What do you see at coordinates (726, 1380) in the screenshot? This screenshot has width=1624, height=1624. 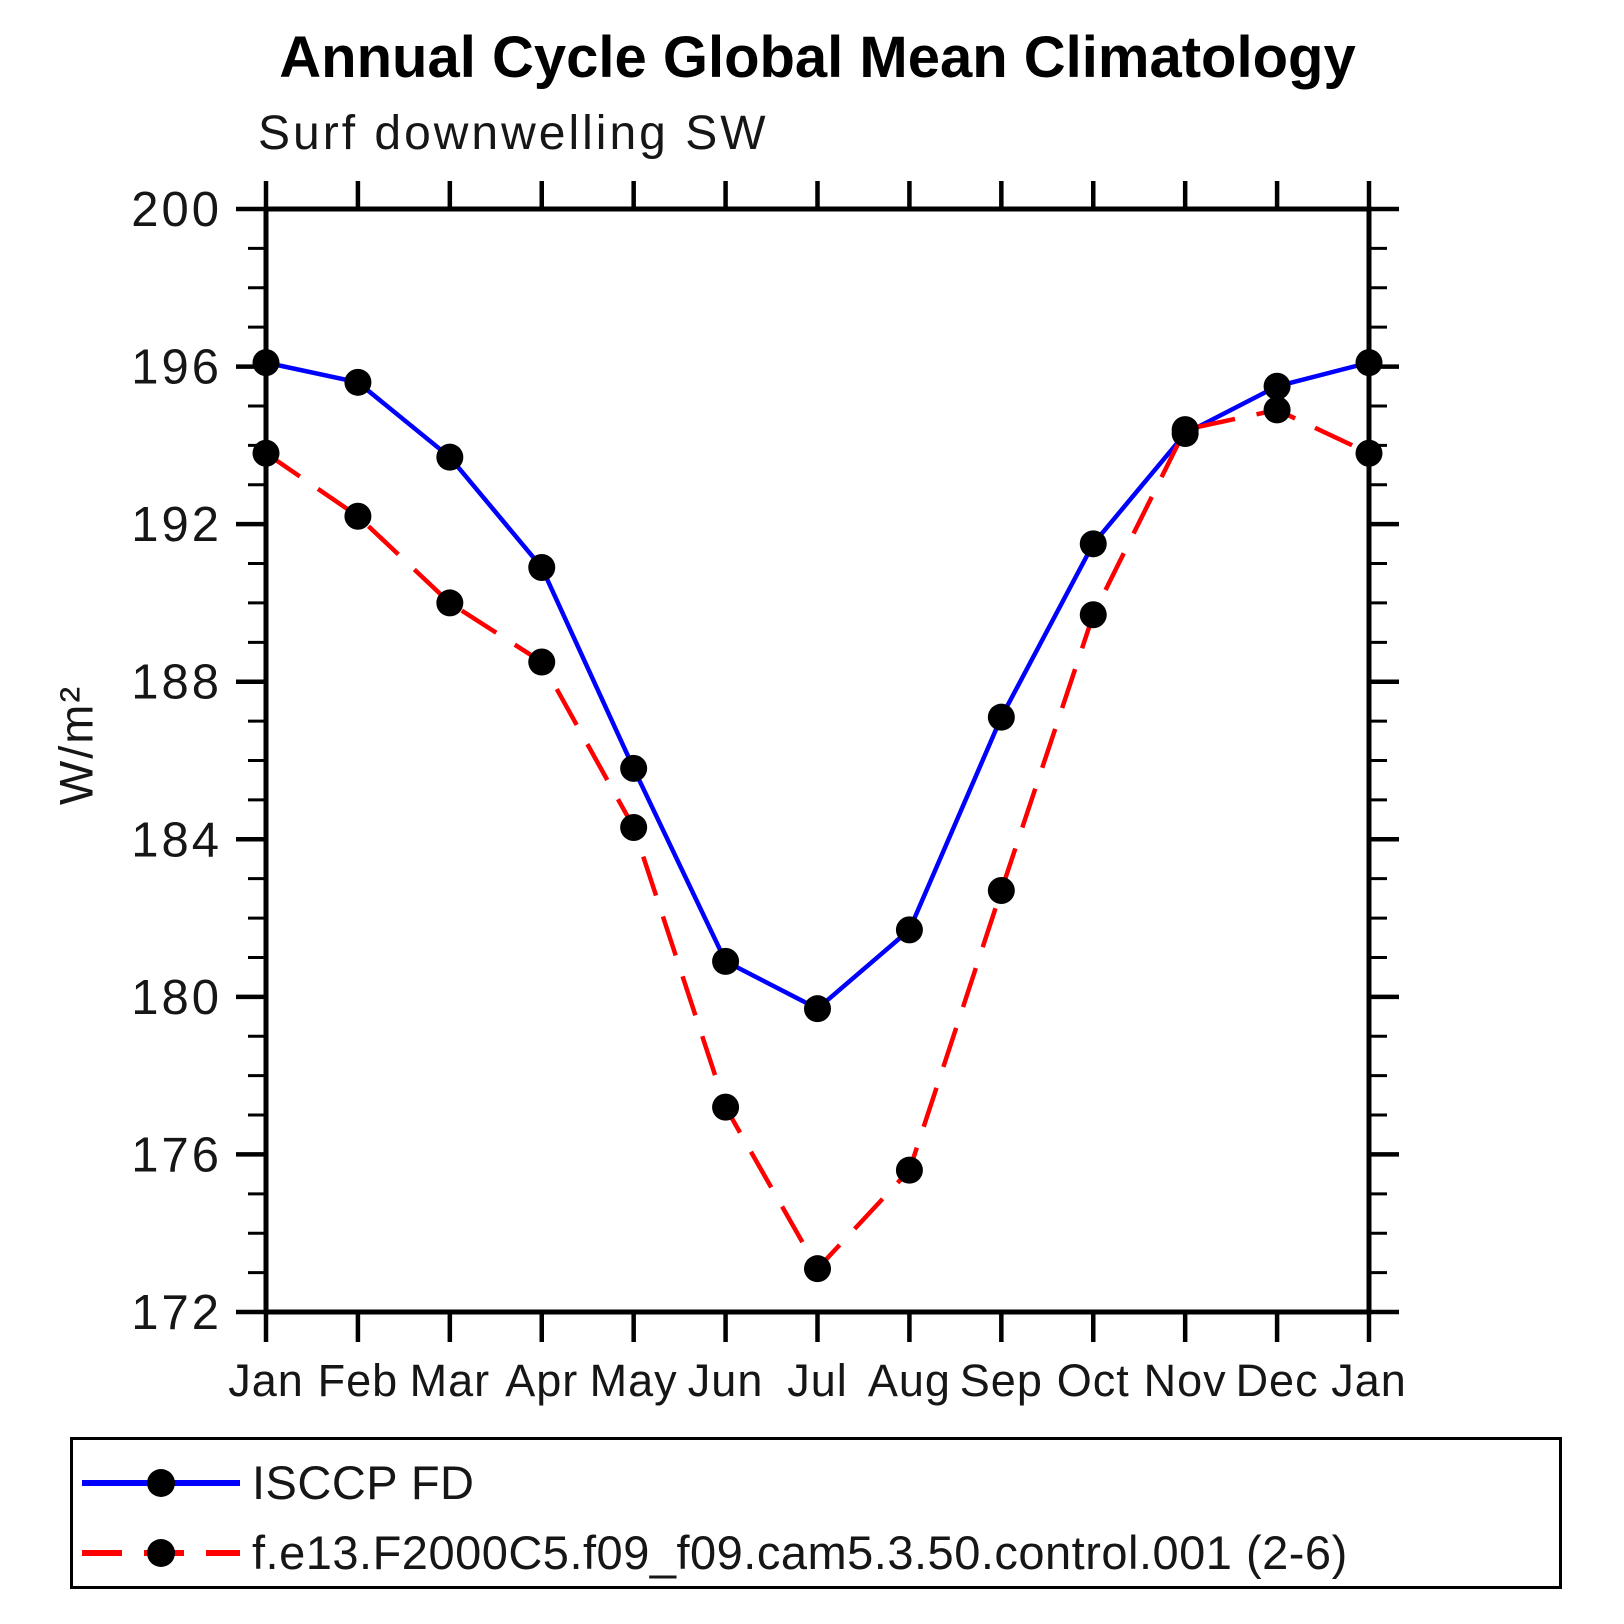 I see `x-tick-label: Jun` at bounding box center [726, 1380].